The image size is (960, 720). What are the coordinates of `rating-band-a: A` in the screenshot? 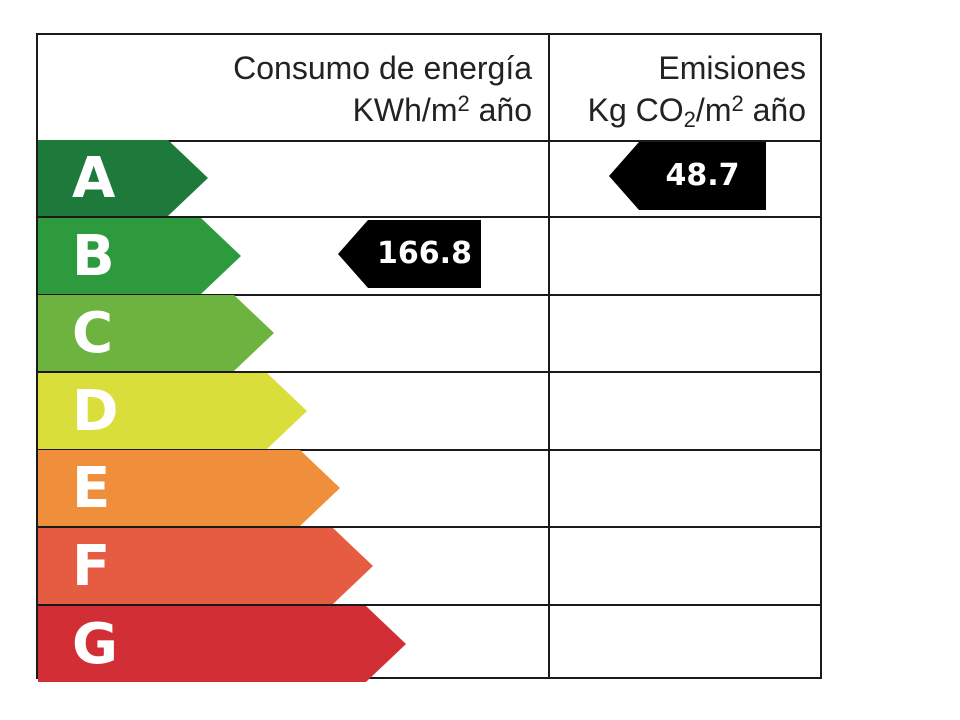 It's located at (123, 178).